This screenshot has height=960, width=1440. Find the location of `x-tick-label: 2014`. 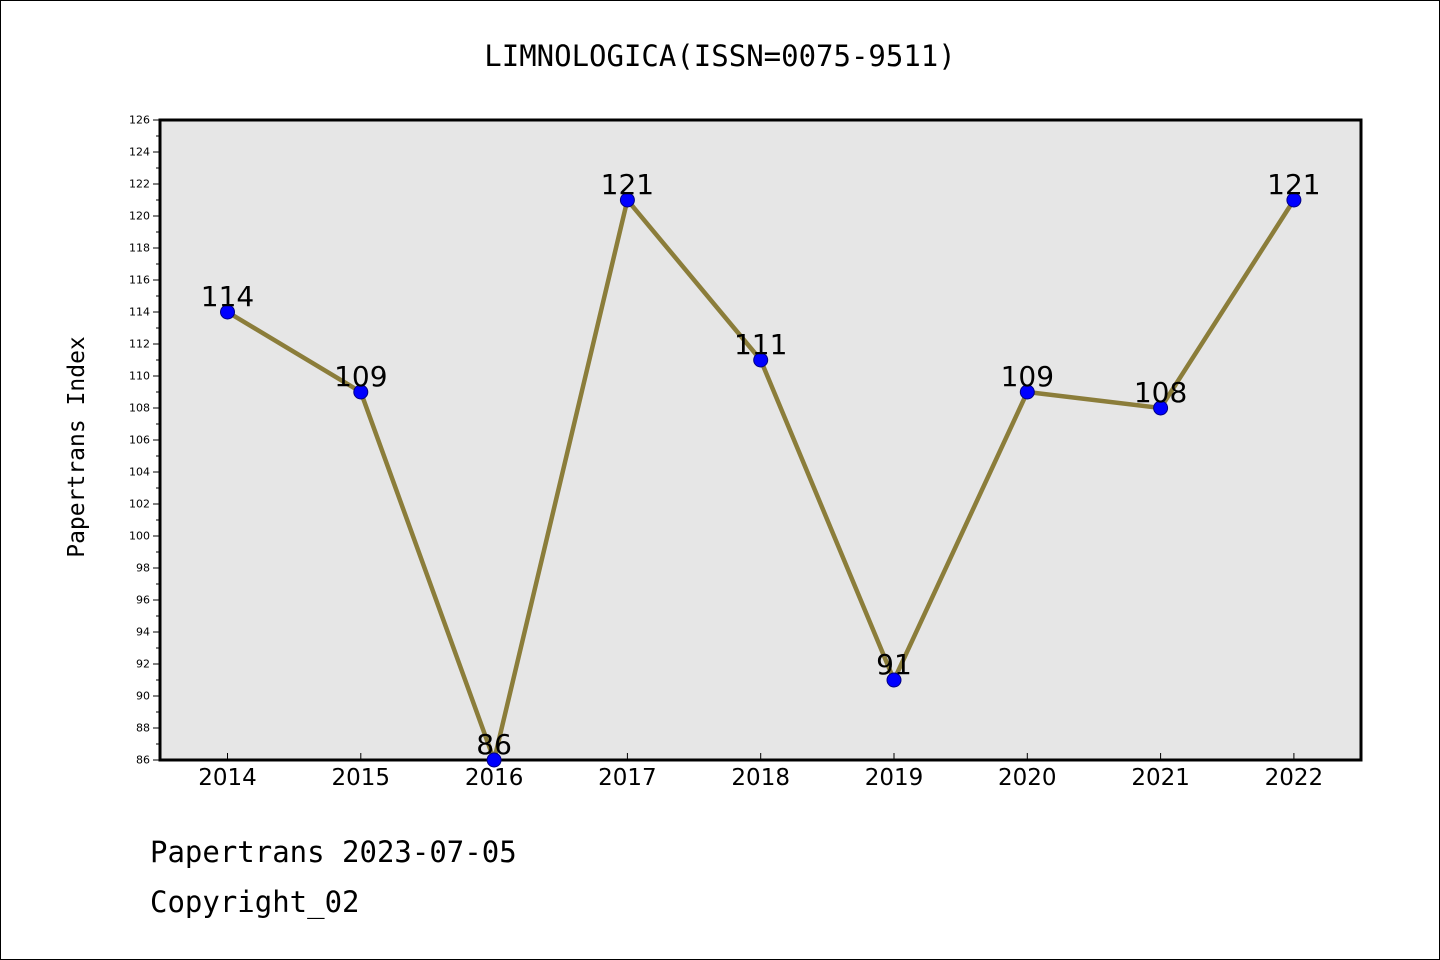

x-tick-label: 2014 is located at coordinates (227, 778).